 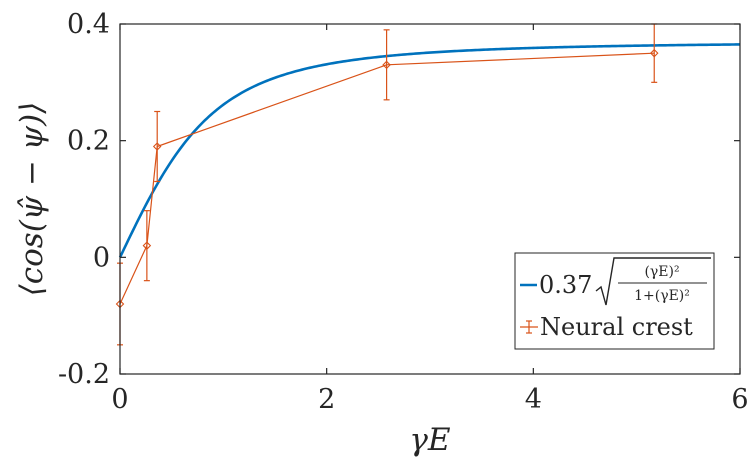 I want to click on legend-sqrt-symbol, so click(x=653, y=281).